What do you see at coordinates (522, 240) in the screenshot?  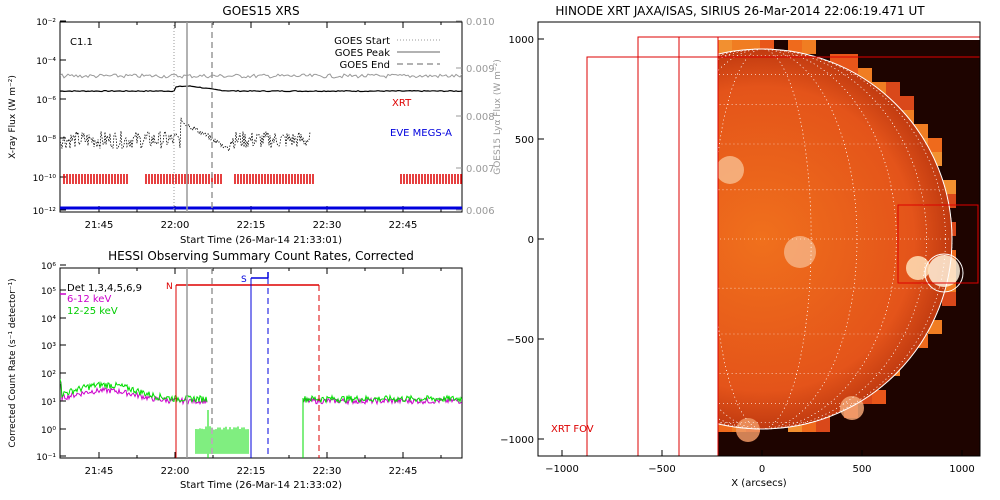 I see `xrt-y-ticks: −1000 −500 0 500 1000` at bounding box center [522, 240].